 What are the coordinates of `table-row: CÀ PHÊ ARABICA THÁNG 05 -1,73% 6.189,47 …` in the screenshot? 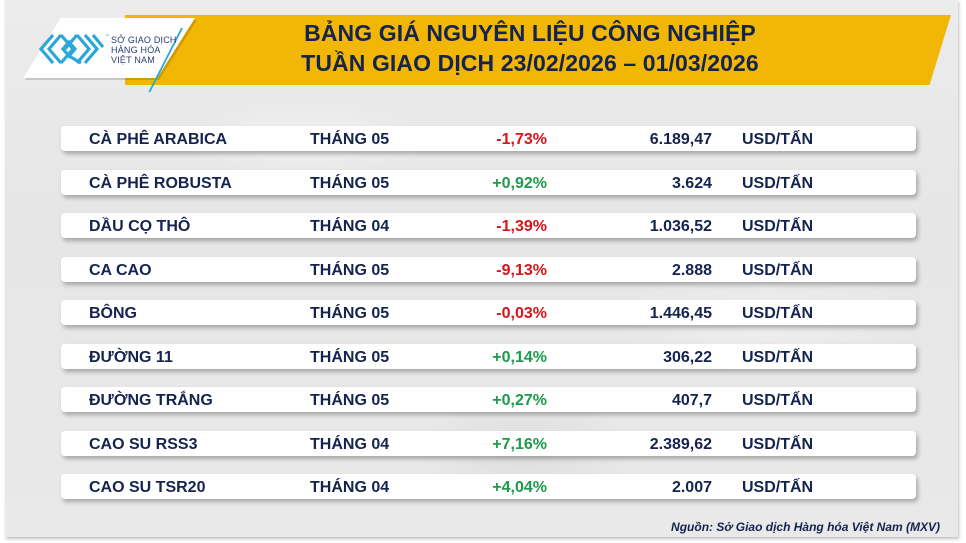 It's located at (488, 138).